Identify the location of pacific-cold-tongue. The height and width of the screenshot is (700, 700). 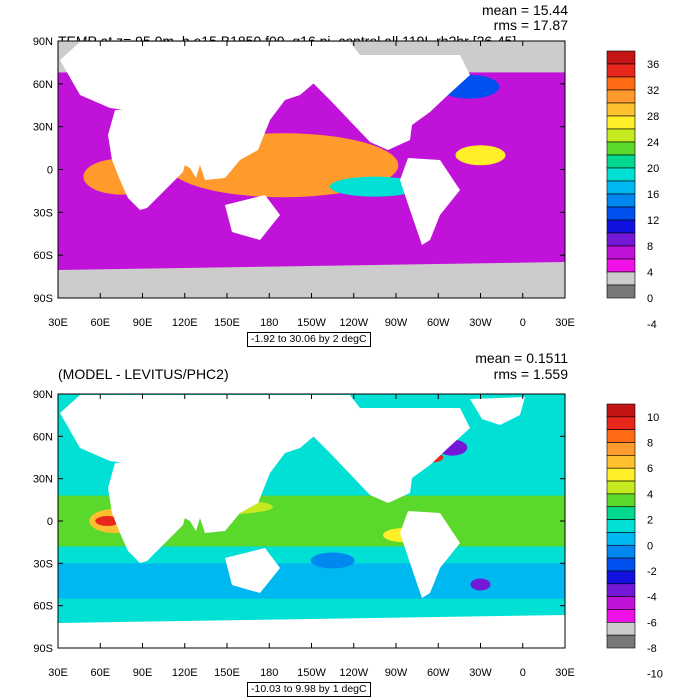
(374, 186).